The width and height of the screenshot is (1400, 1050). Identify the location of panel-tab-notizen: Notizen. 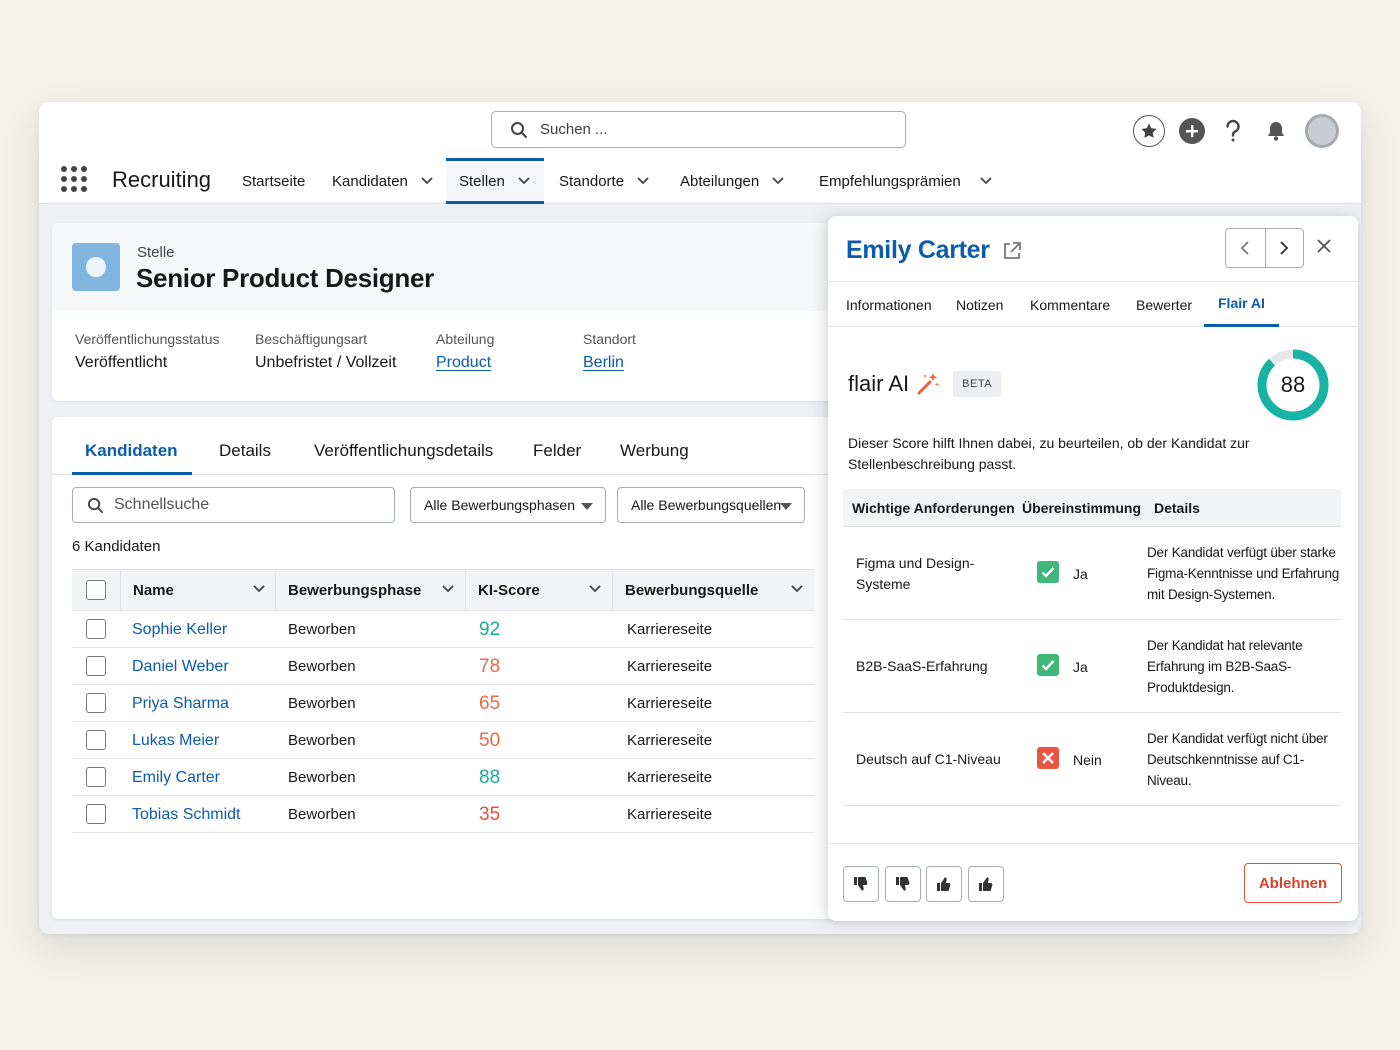
(980, 304).